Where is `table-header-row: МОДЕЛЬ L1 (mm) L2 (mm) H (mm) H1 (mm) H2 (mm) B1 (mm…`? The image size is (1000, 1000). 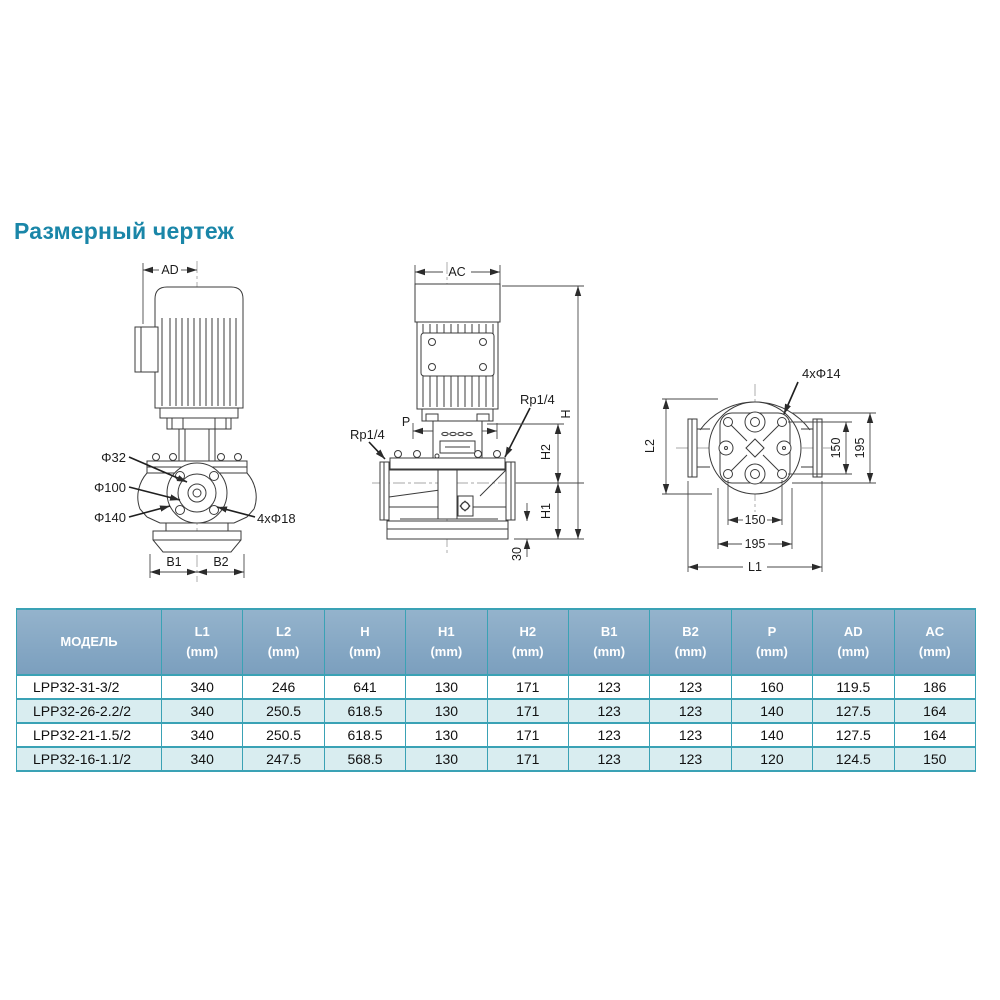
table-header-row: МОДЕЛЬ L1 (mm) L2 (mm) H (mm) H1 (mm) H2 (mm) B1 (mm… is located at coordinates (496, 642).